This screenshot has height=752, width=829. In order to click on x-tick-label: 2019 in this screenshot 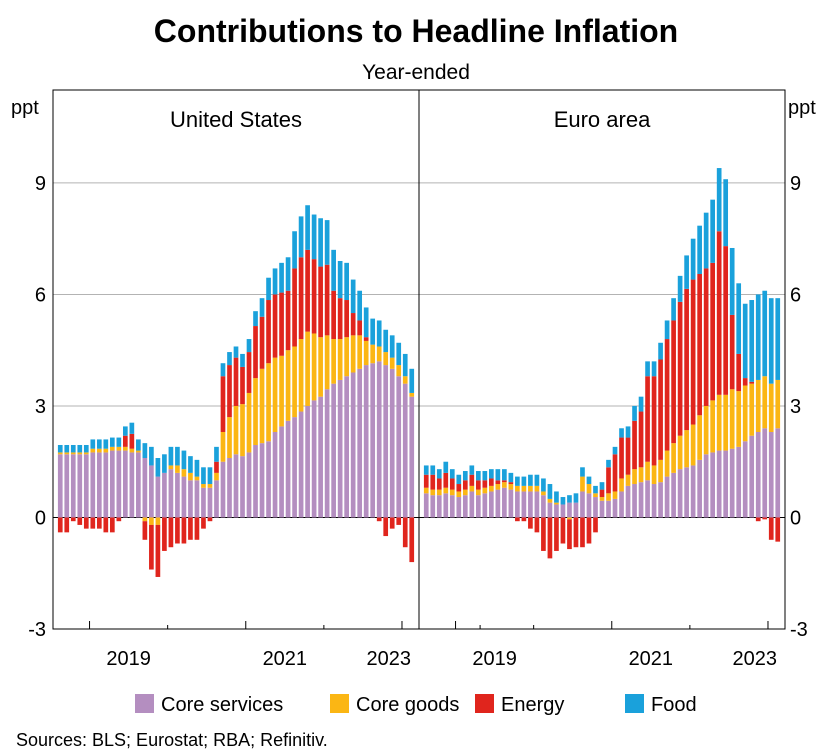, I will do `click(494, 659)`.